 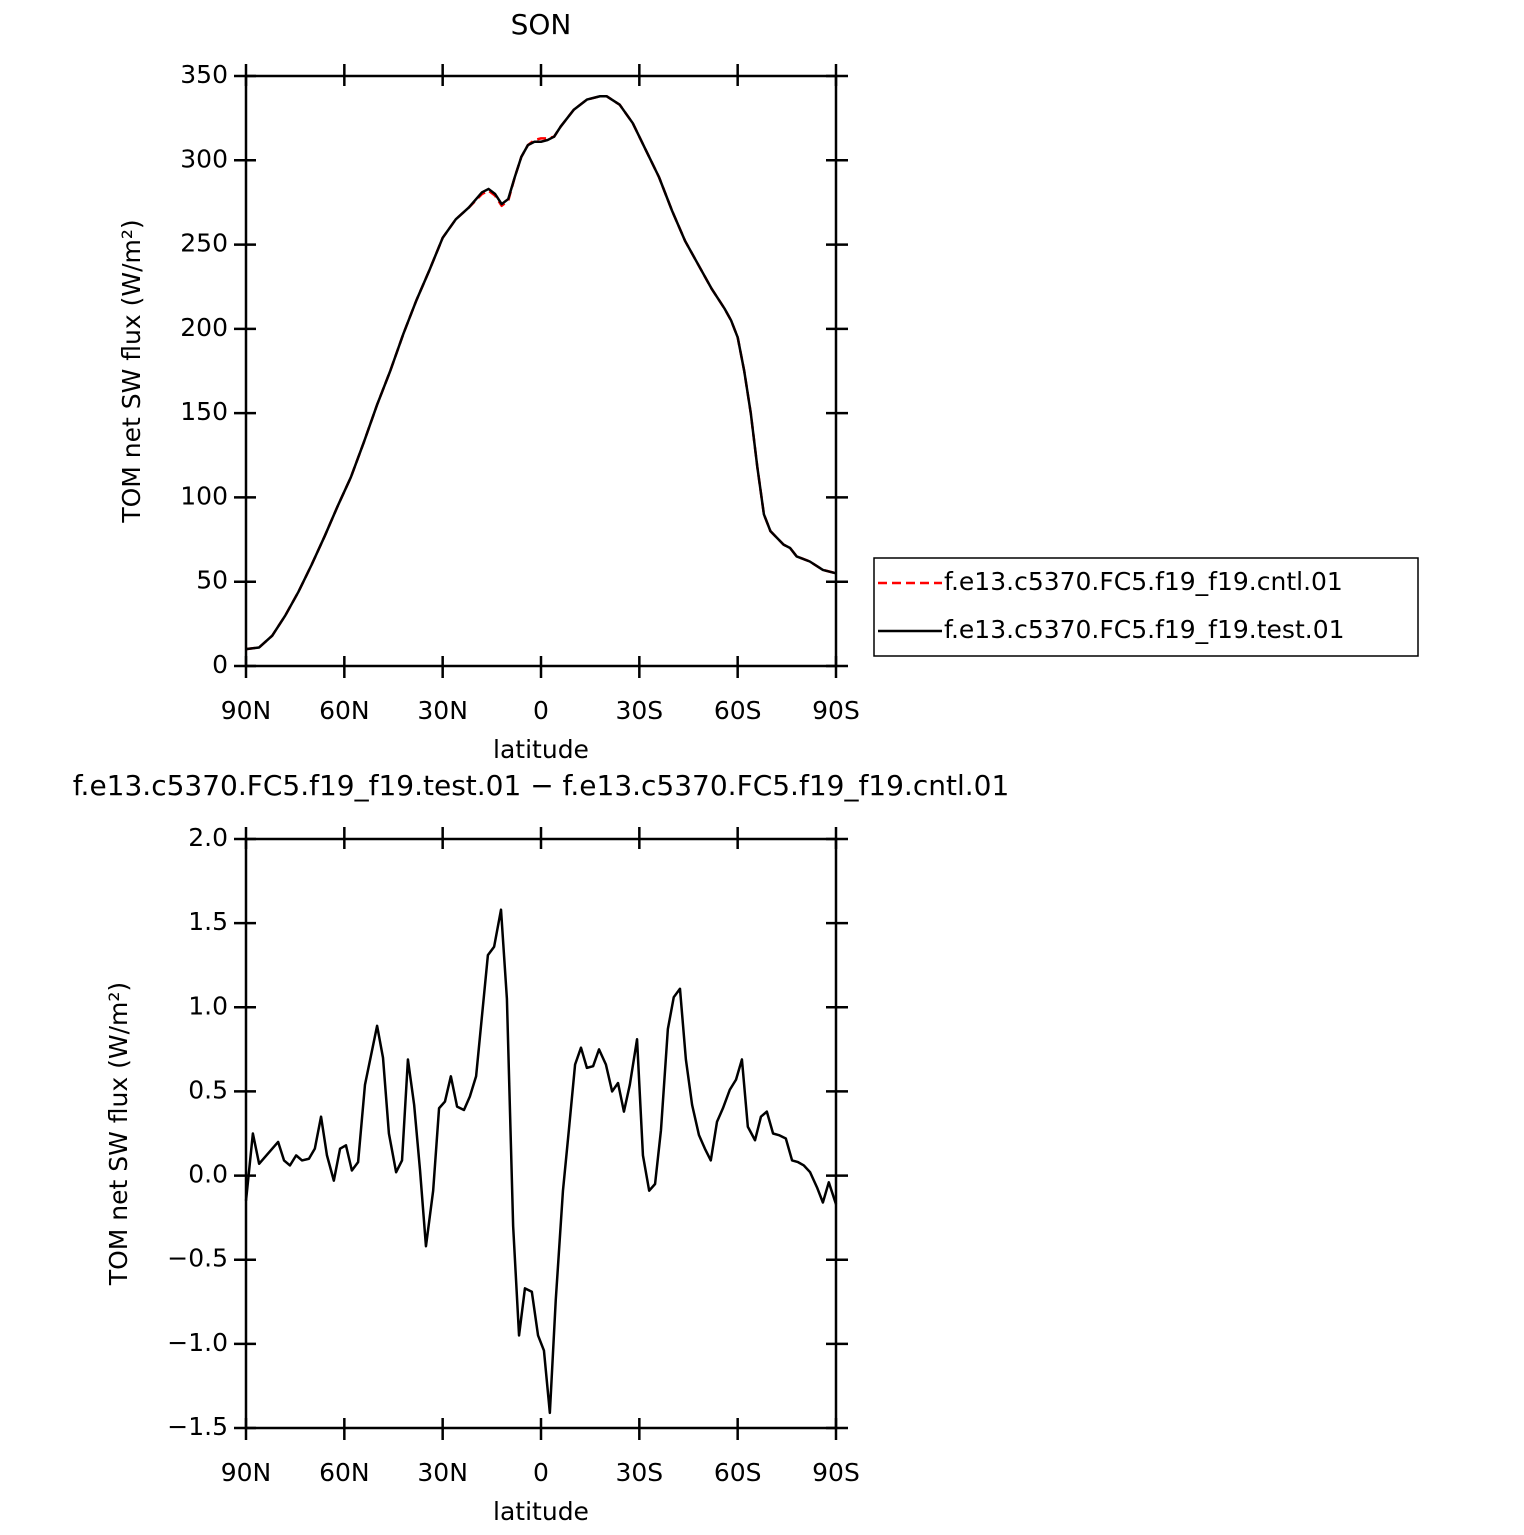 What do you see at coordinates (208, 837) in the screenshot?
I see `y-tick-label: 2.0` at bounding box center [208, 837].